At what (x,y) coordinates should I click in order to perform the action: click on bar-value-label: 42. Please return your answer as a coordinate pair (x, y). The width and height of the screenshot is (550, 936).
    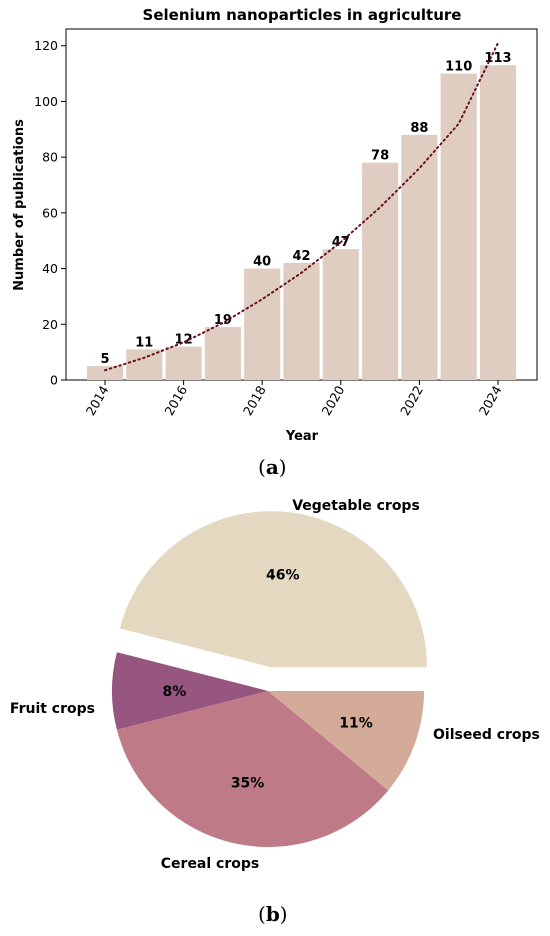
    Looking at the image, I should click on (301, 256).